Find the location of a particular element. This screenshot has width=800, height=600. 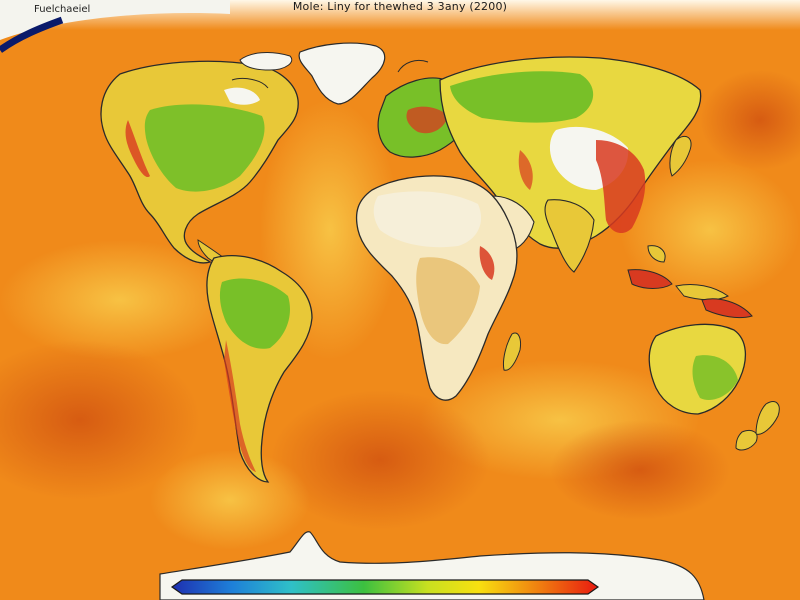

arctic-band is located at coordinates (115, 20).